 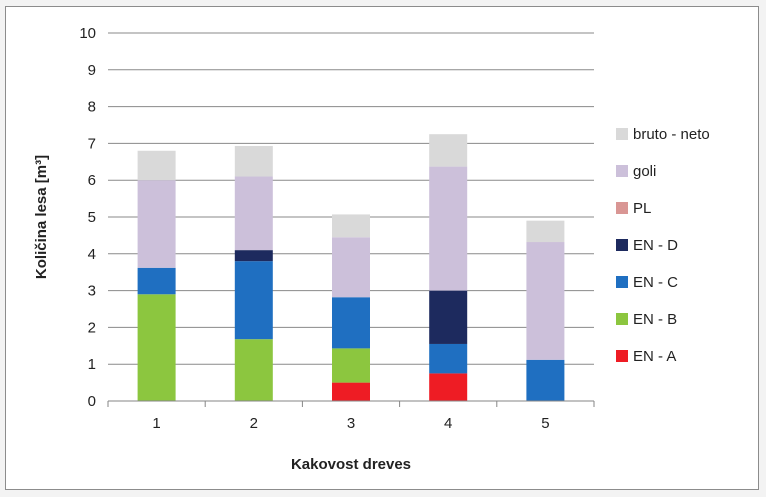 I want to click on legend-label: EN - B, so click(x=655, y=319).